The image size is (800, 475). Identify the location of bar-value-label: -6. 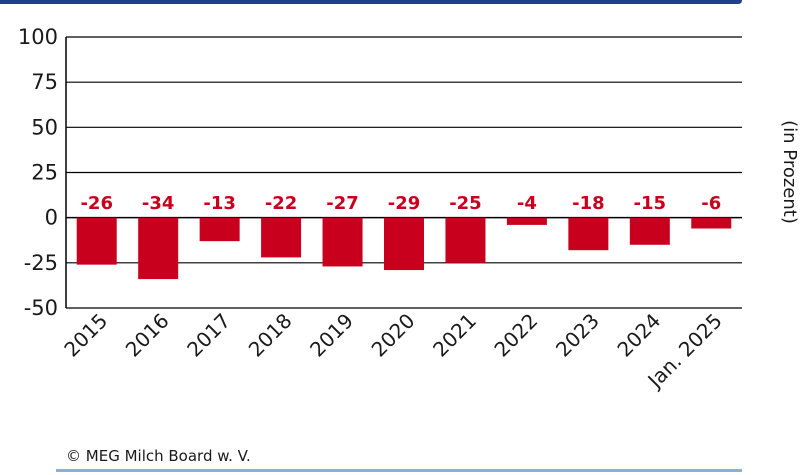
(711, 203).